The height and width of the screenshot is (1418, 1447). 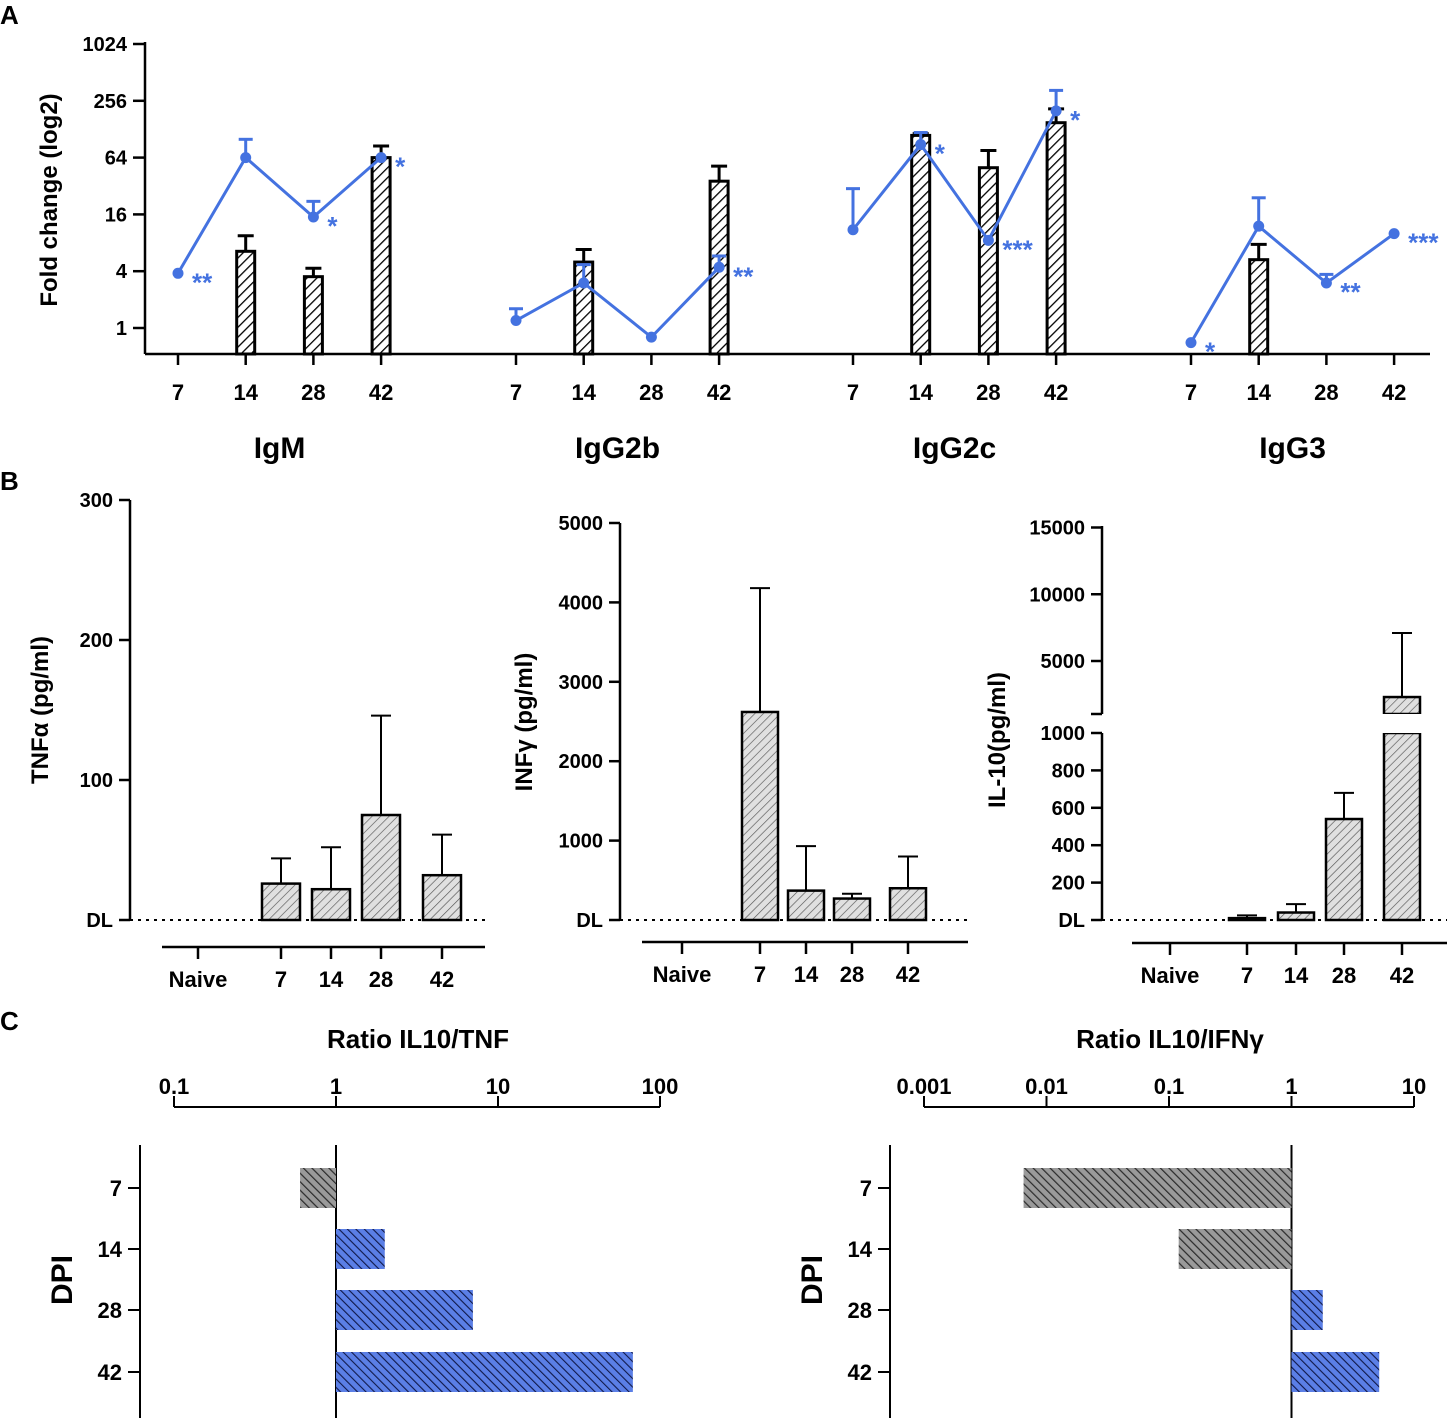 What do you see at coordinates (1111, 1221) in the screenshot?
I see `panel-c-ratio-il10-ifn: Ratio IL10/IFNγ 0.001 0.01 0.1 1 10 DPI 7 14 28 42` at bounding box center [1111, 1221].